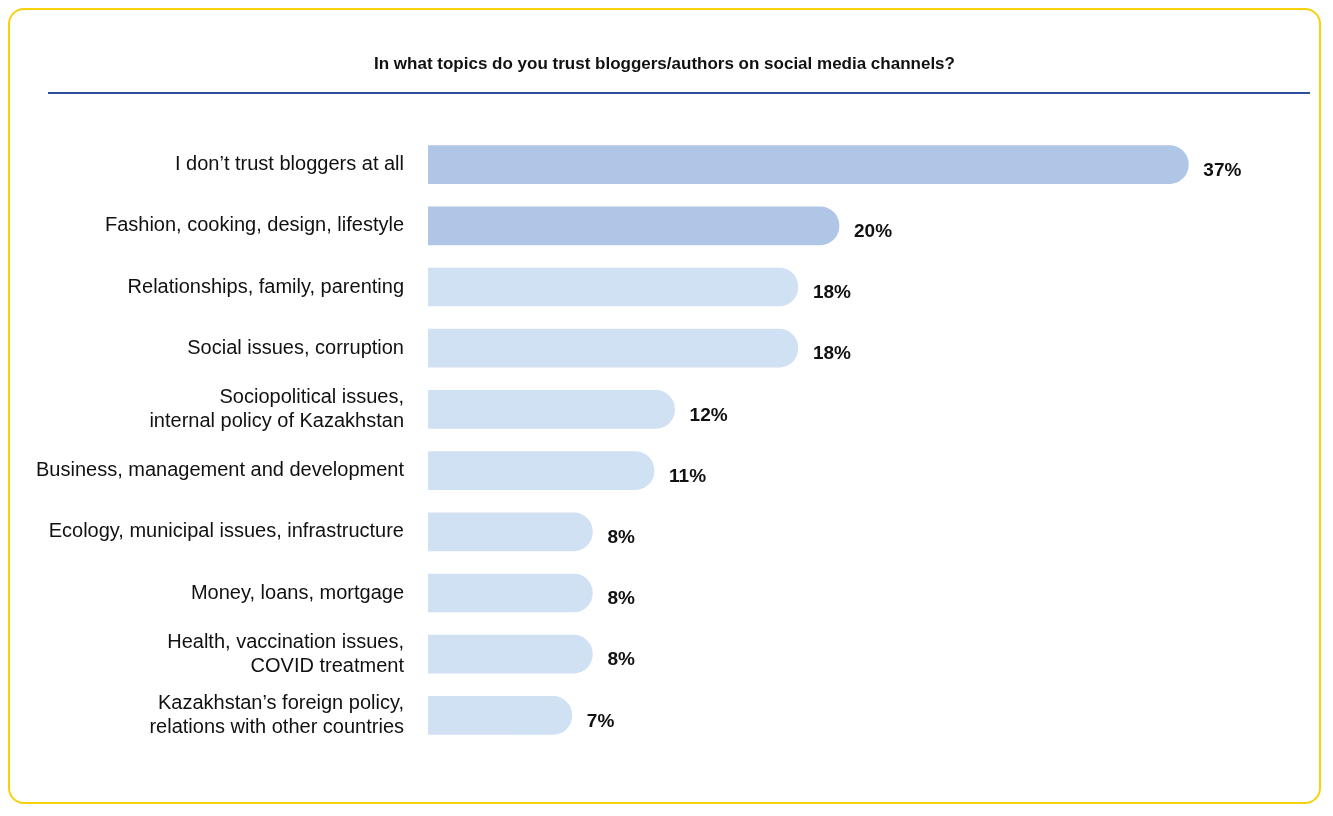 The width and height of the screenshot is (1333, 816). What do you see at coordinates (277, 407) in the screenshot?
I see `y-tick-label: Sociopolitical issues, internal policy of Kazakhstan` at bounding box center [277, 407].